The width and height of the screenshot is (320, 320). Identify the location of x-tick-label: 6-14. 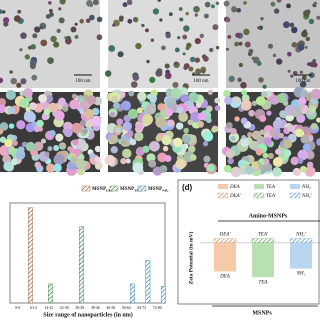
(33, 308).